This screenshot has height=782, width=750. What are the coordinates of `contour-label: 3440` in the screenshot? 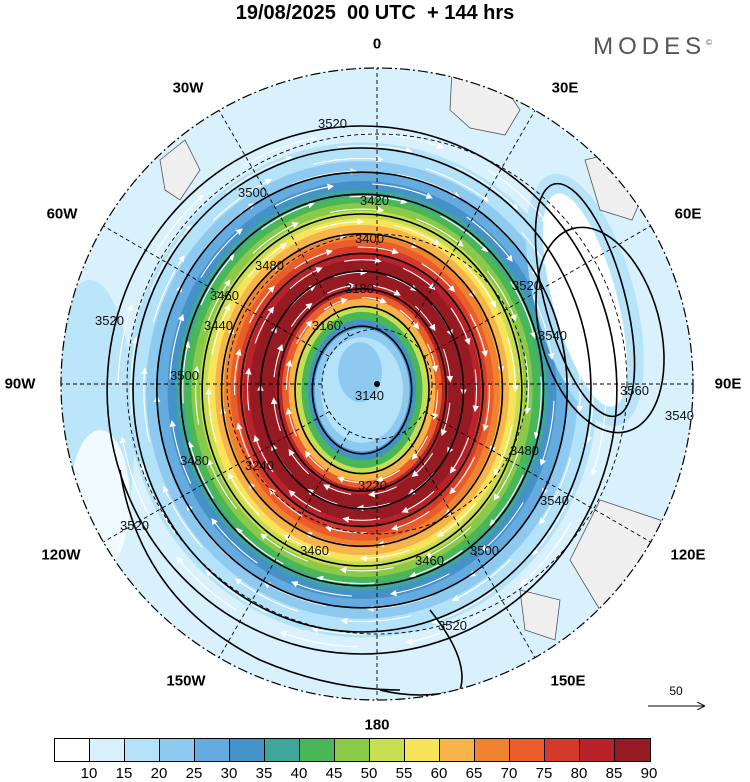 It's located at (218, 325).